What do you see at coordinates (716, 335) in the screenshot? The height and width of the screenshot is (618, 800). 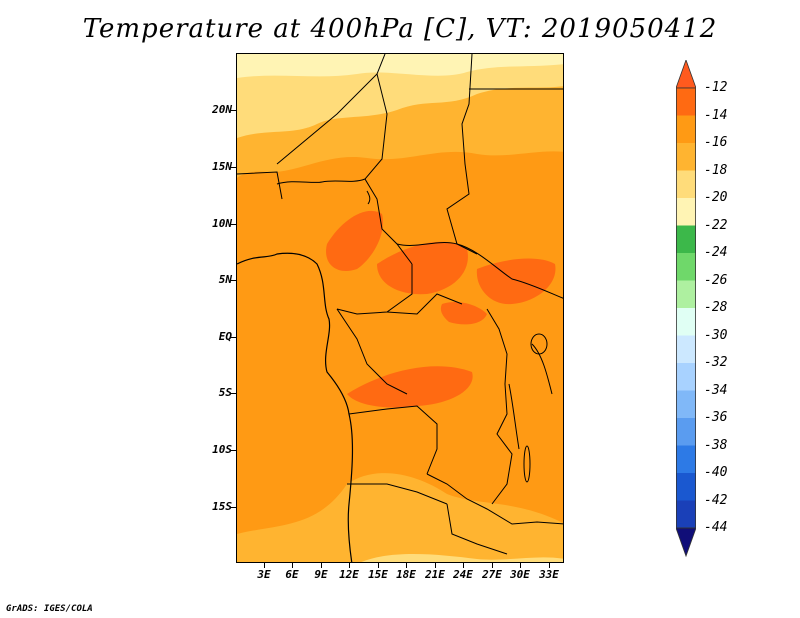 I see `colorbar-label: -30` at bounding box center [716, 335].